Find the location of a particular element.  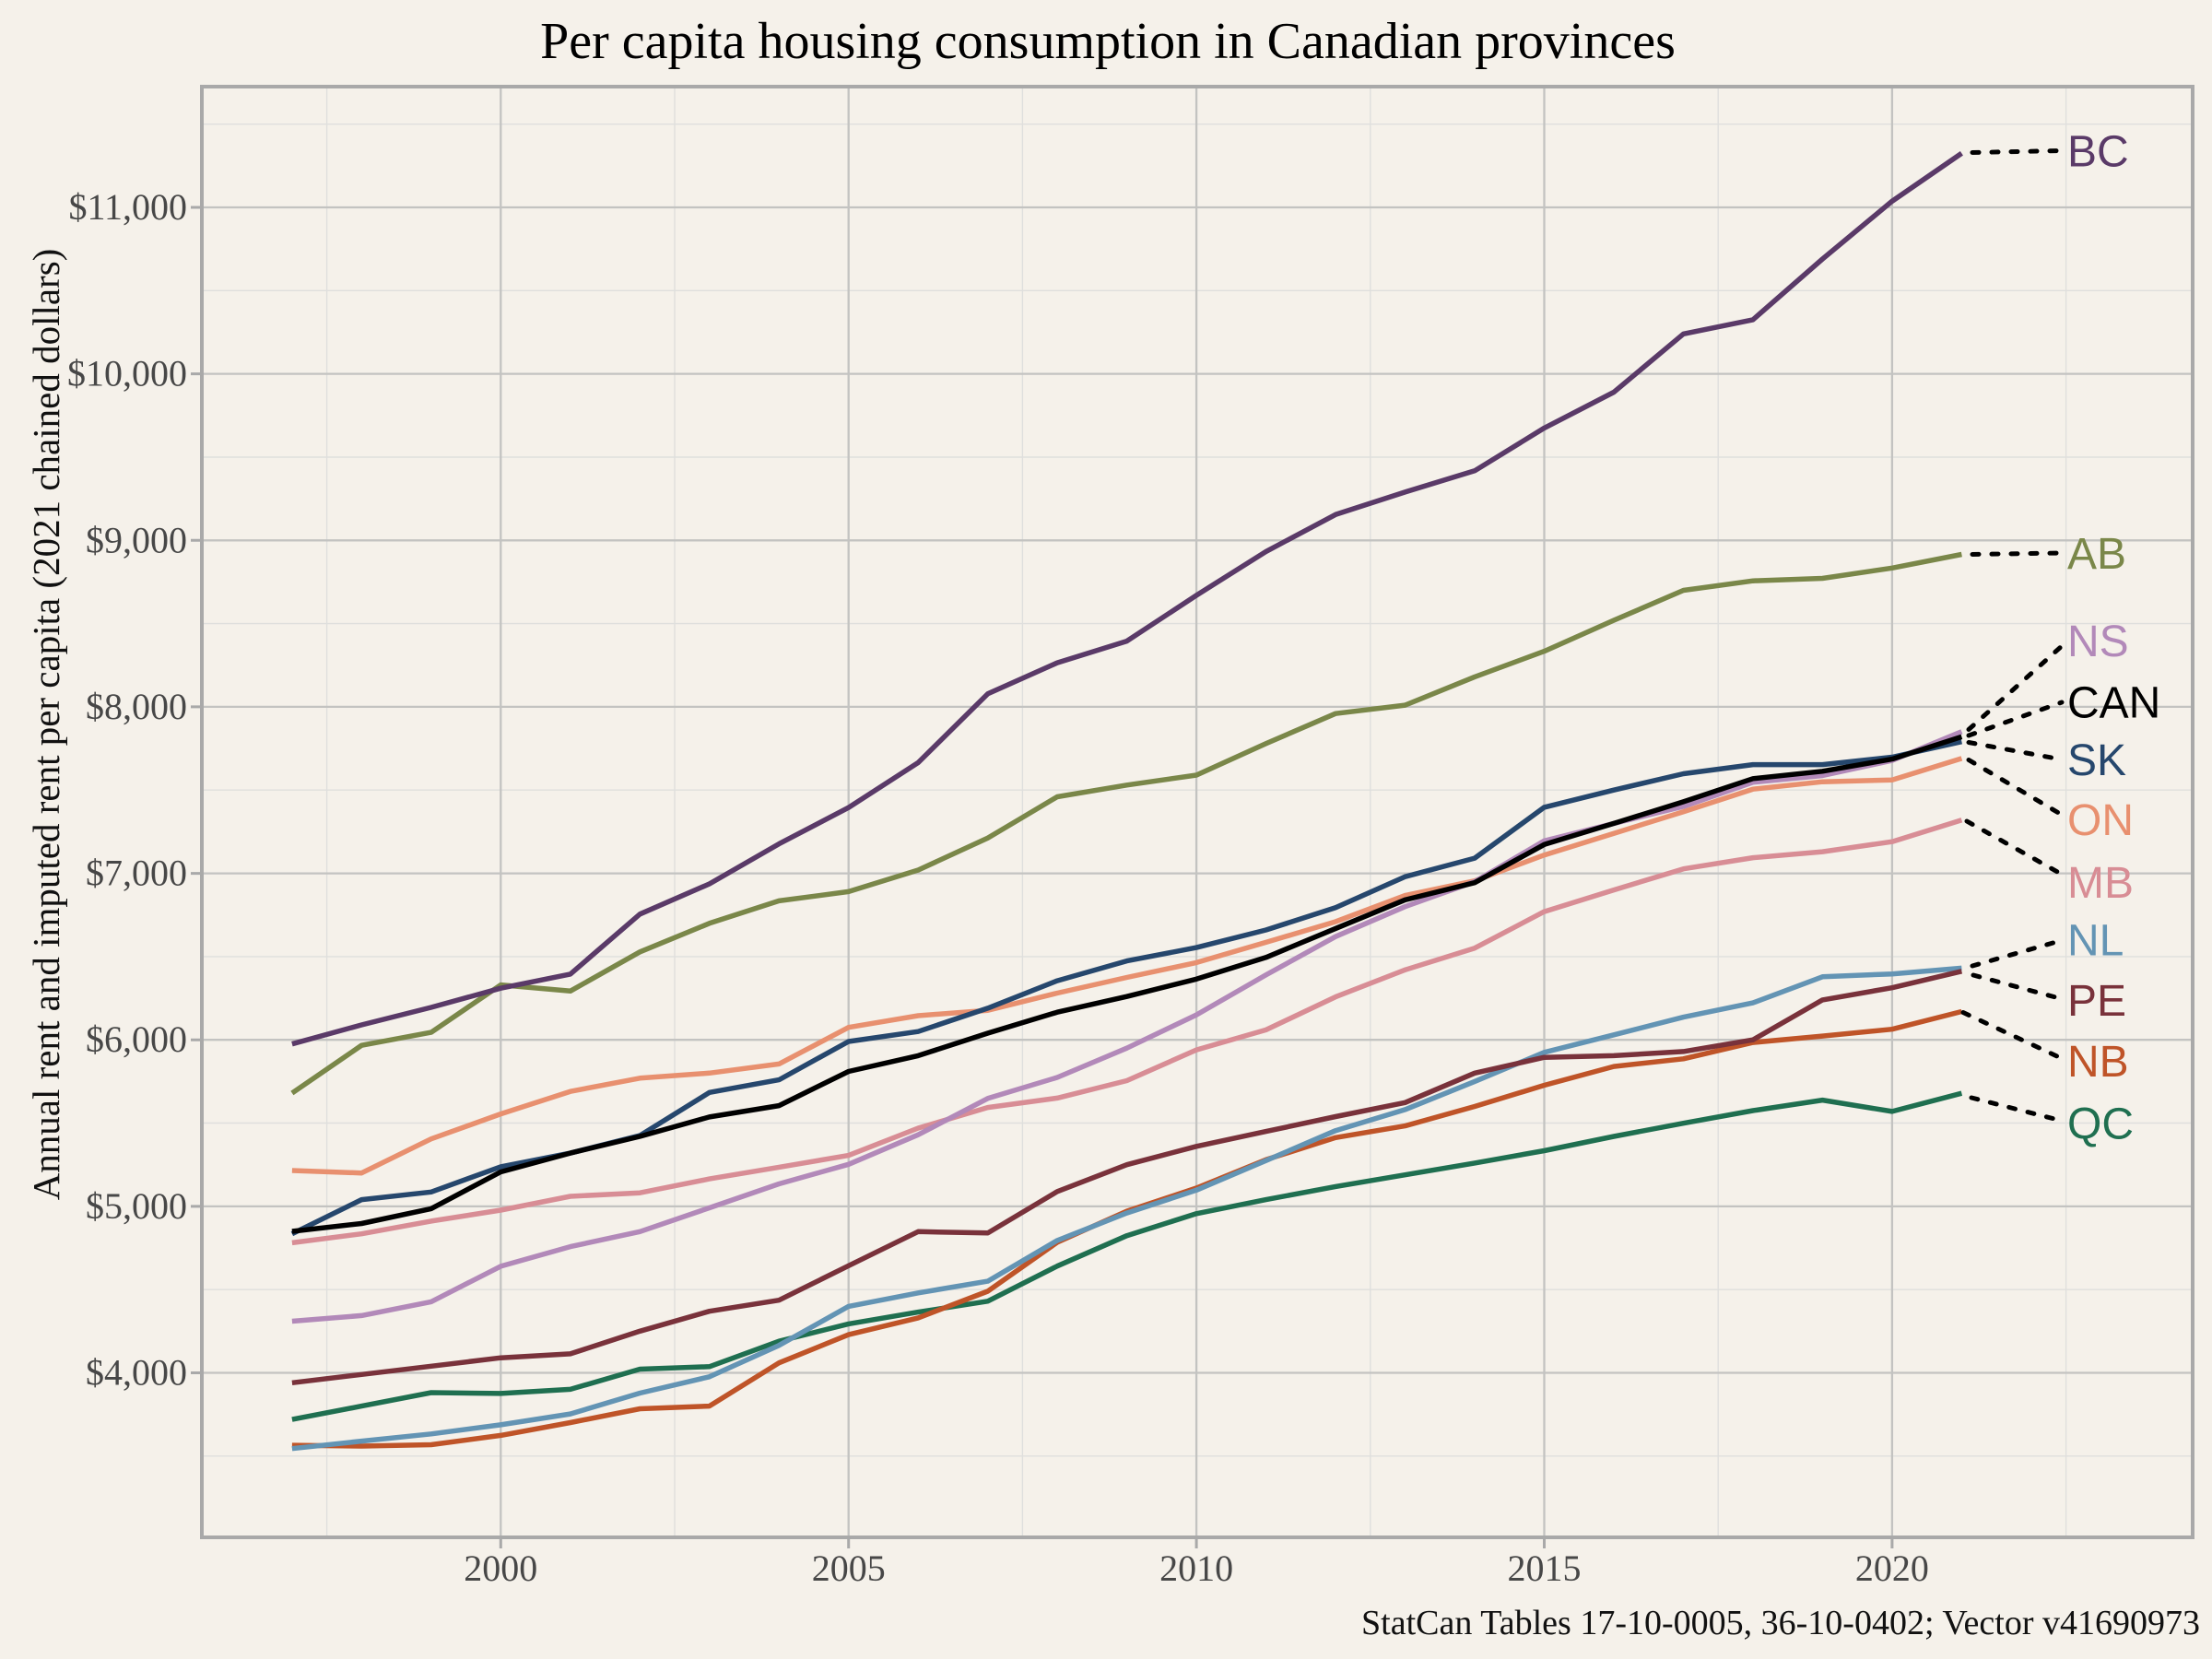

svg-text: AB is located at coordinates (2096, 554).